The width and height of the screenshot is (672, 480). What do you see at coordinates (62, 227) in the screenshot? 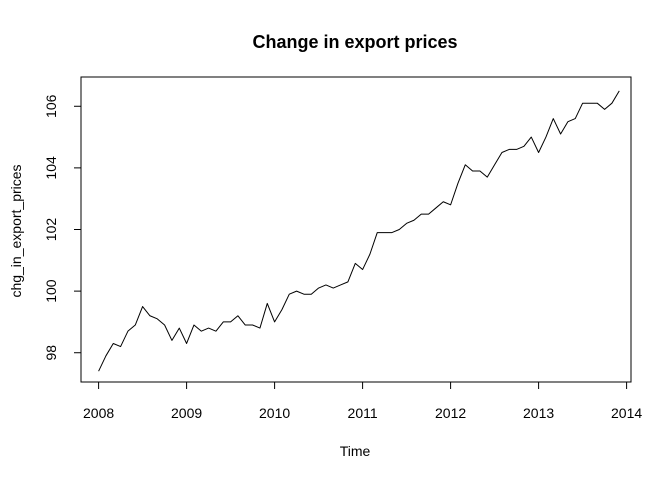
I see `y-axis-ticks: 98 100 102 104 106` at bounding box center [62, 227].